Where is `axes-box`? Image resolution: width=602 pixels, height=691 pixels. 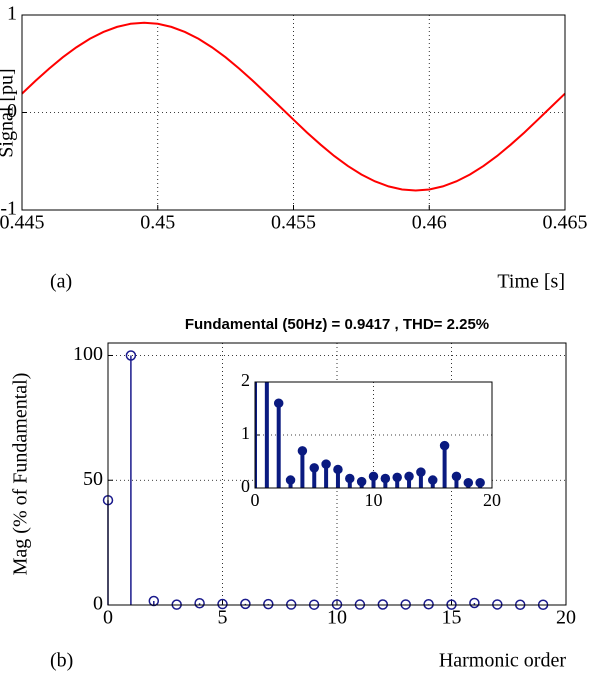
axes-box is located at coordinates (373, 435).